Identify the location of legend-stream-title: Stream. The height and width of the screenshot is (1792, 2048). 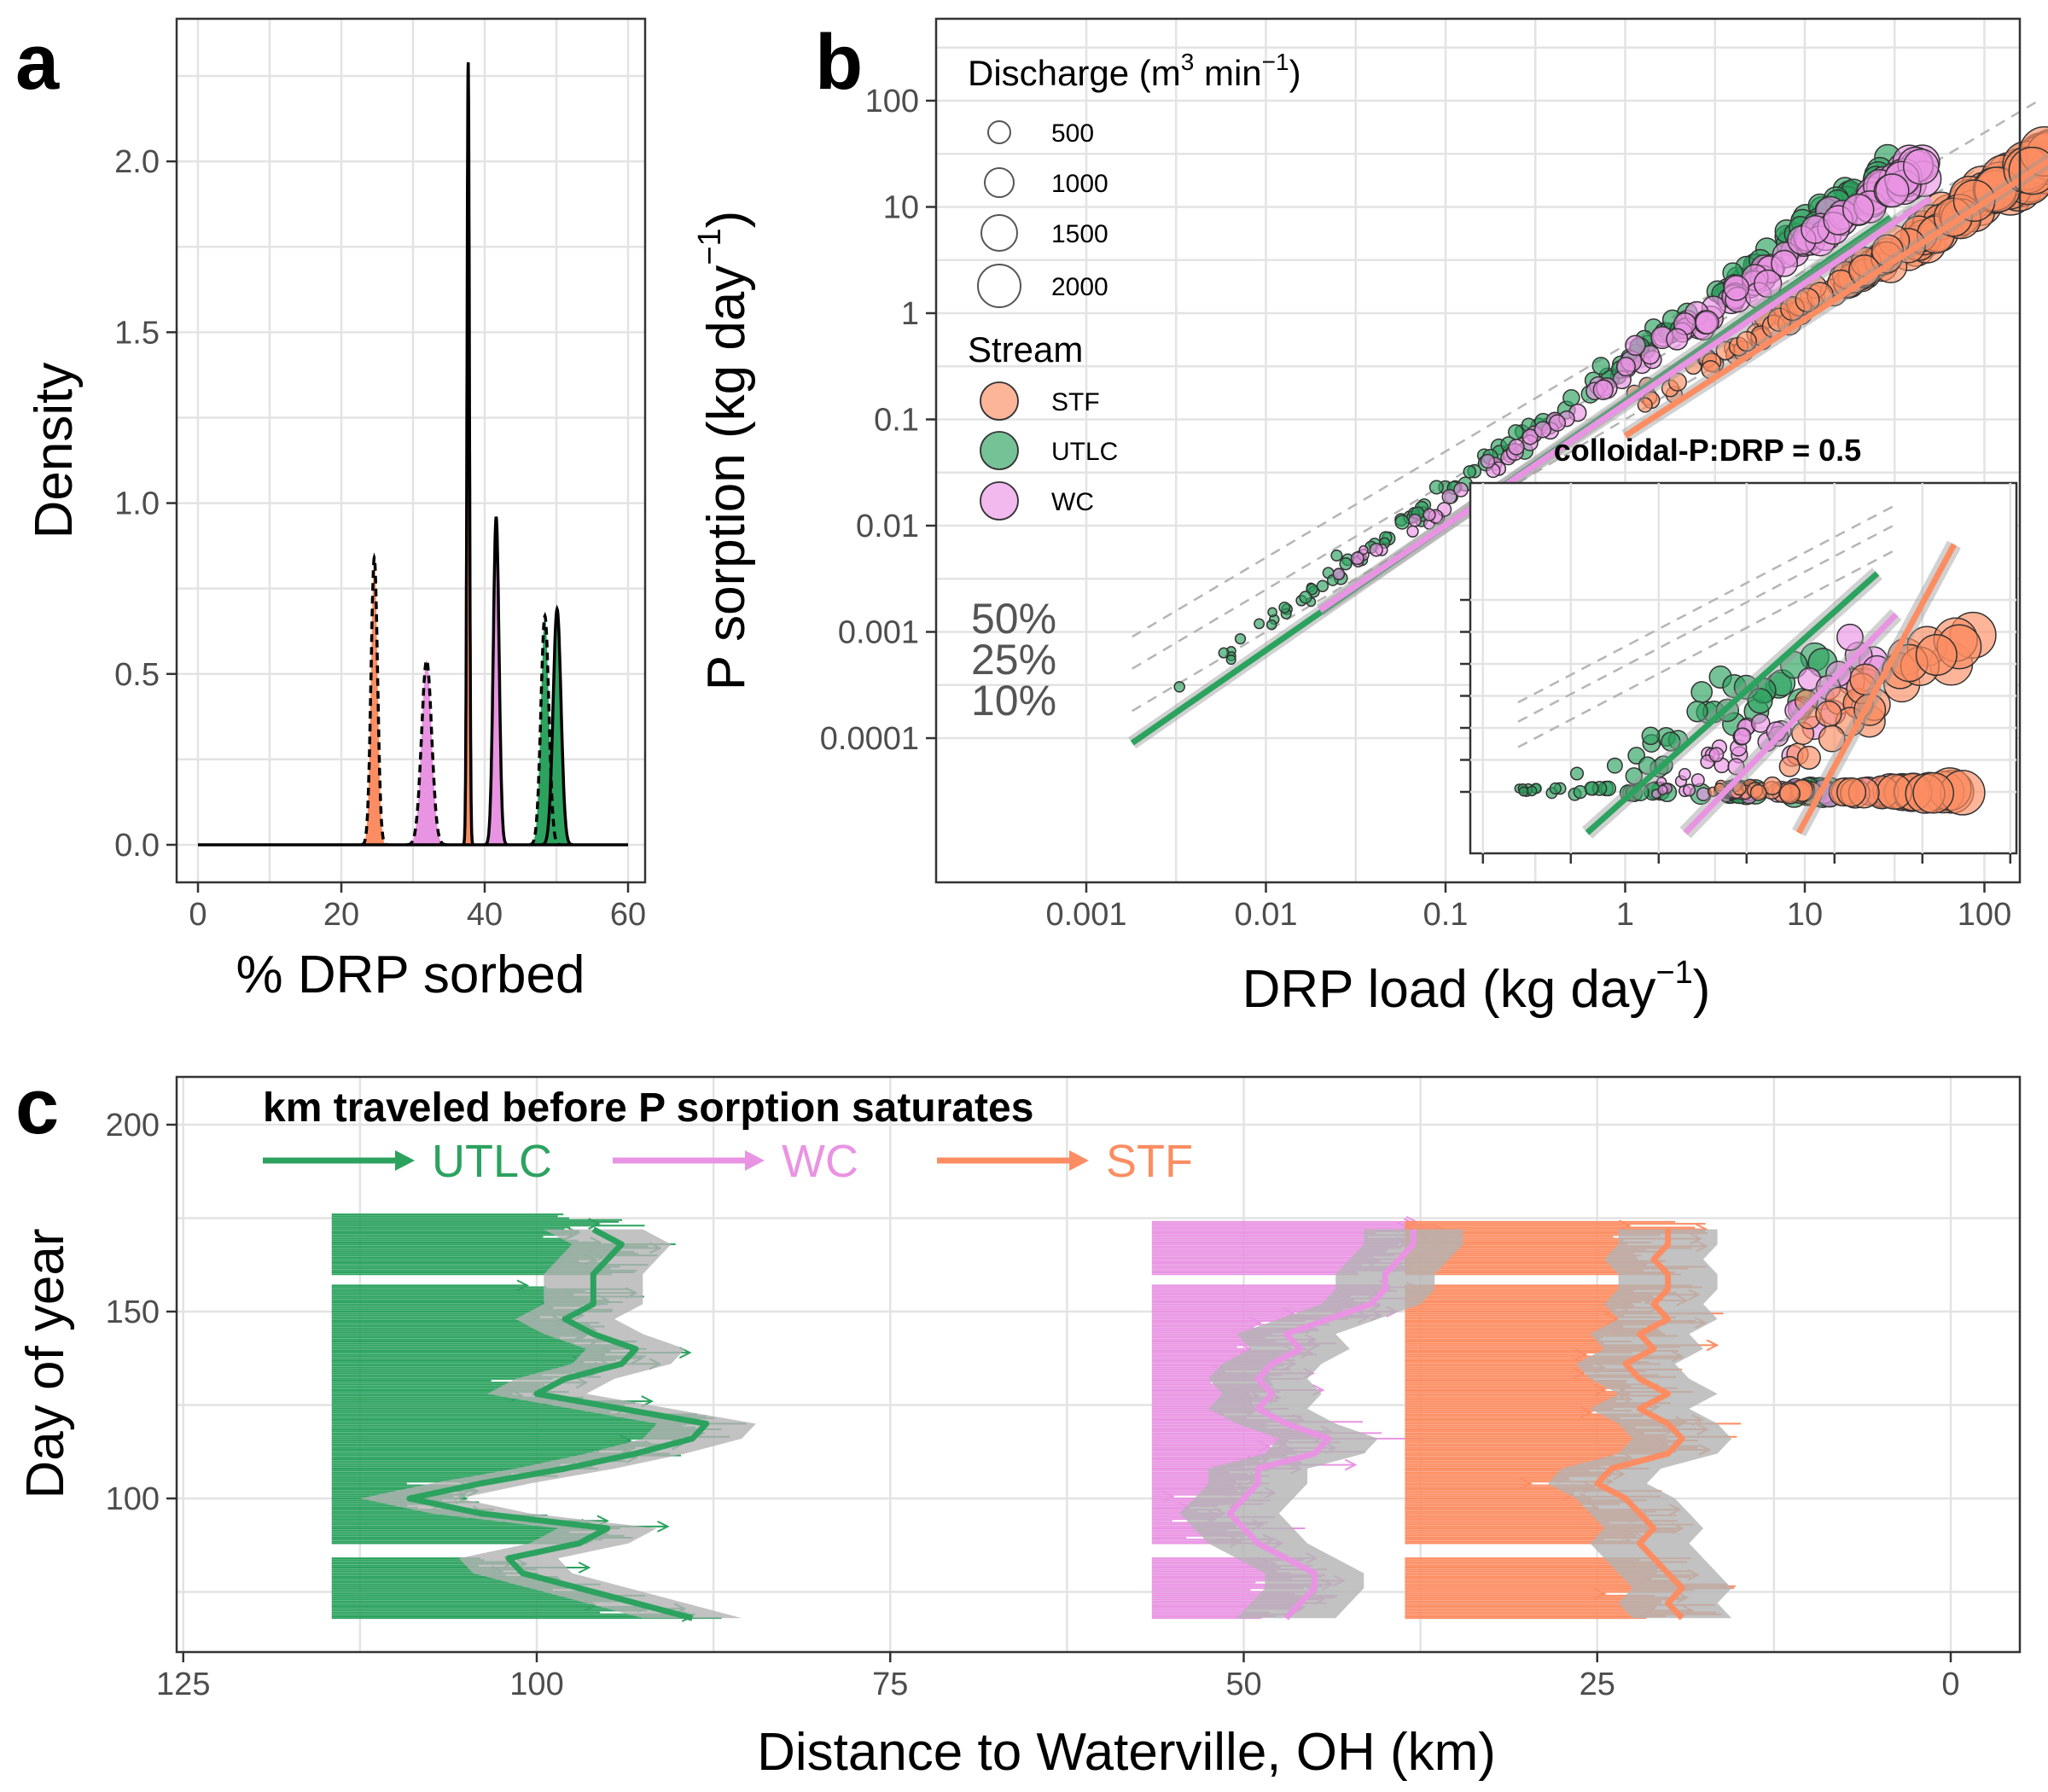
(1025, 349).